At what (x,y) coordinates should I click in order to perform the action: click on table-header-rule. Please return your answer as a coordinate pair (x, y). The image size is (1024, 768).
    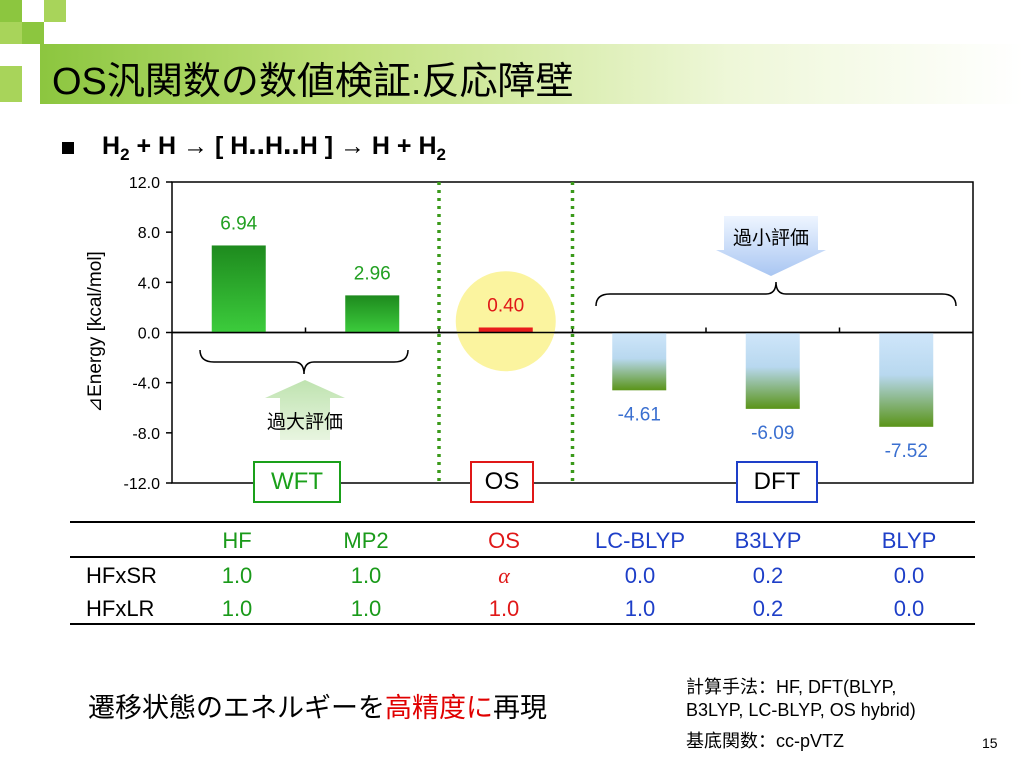
    Looking at the image, I should click on (522, 557).